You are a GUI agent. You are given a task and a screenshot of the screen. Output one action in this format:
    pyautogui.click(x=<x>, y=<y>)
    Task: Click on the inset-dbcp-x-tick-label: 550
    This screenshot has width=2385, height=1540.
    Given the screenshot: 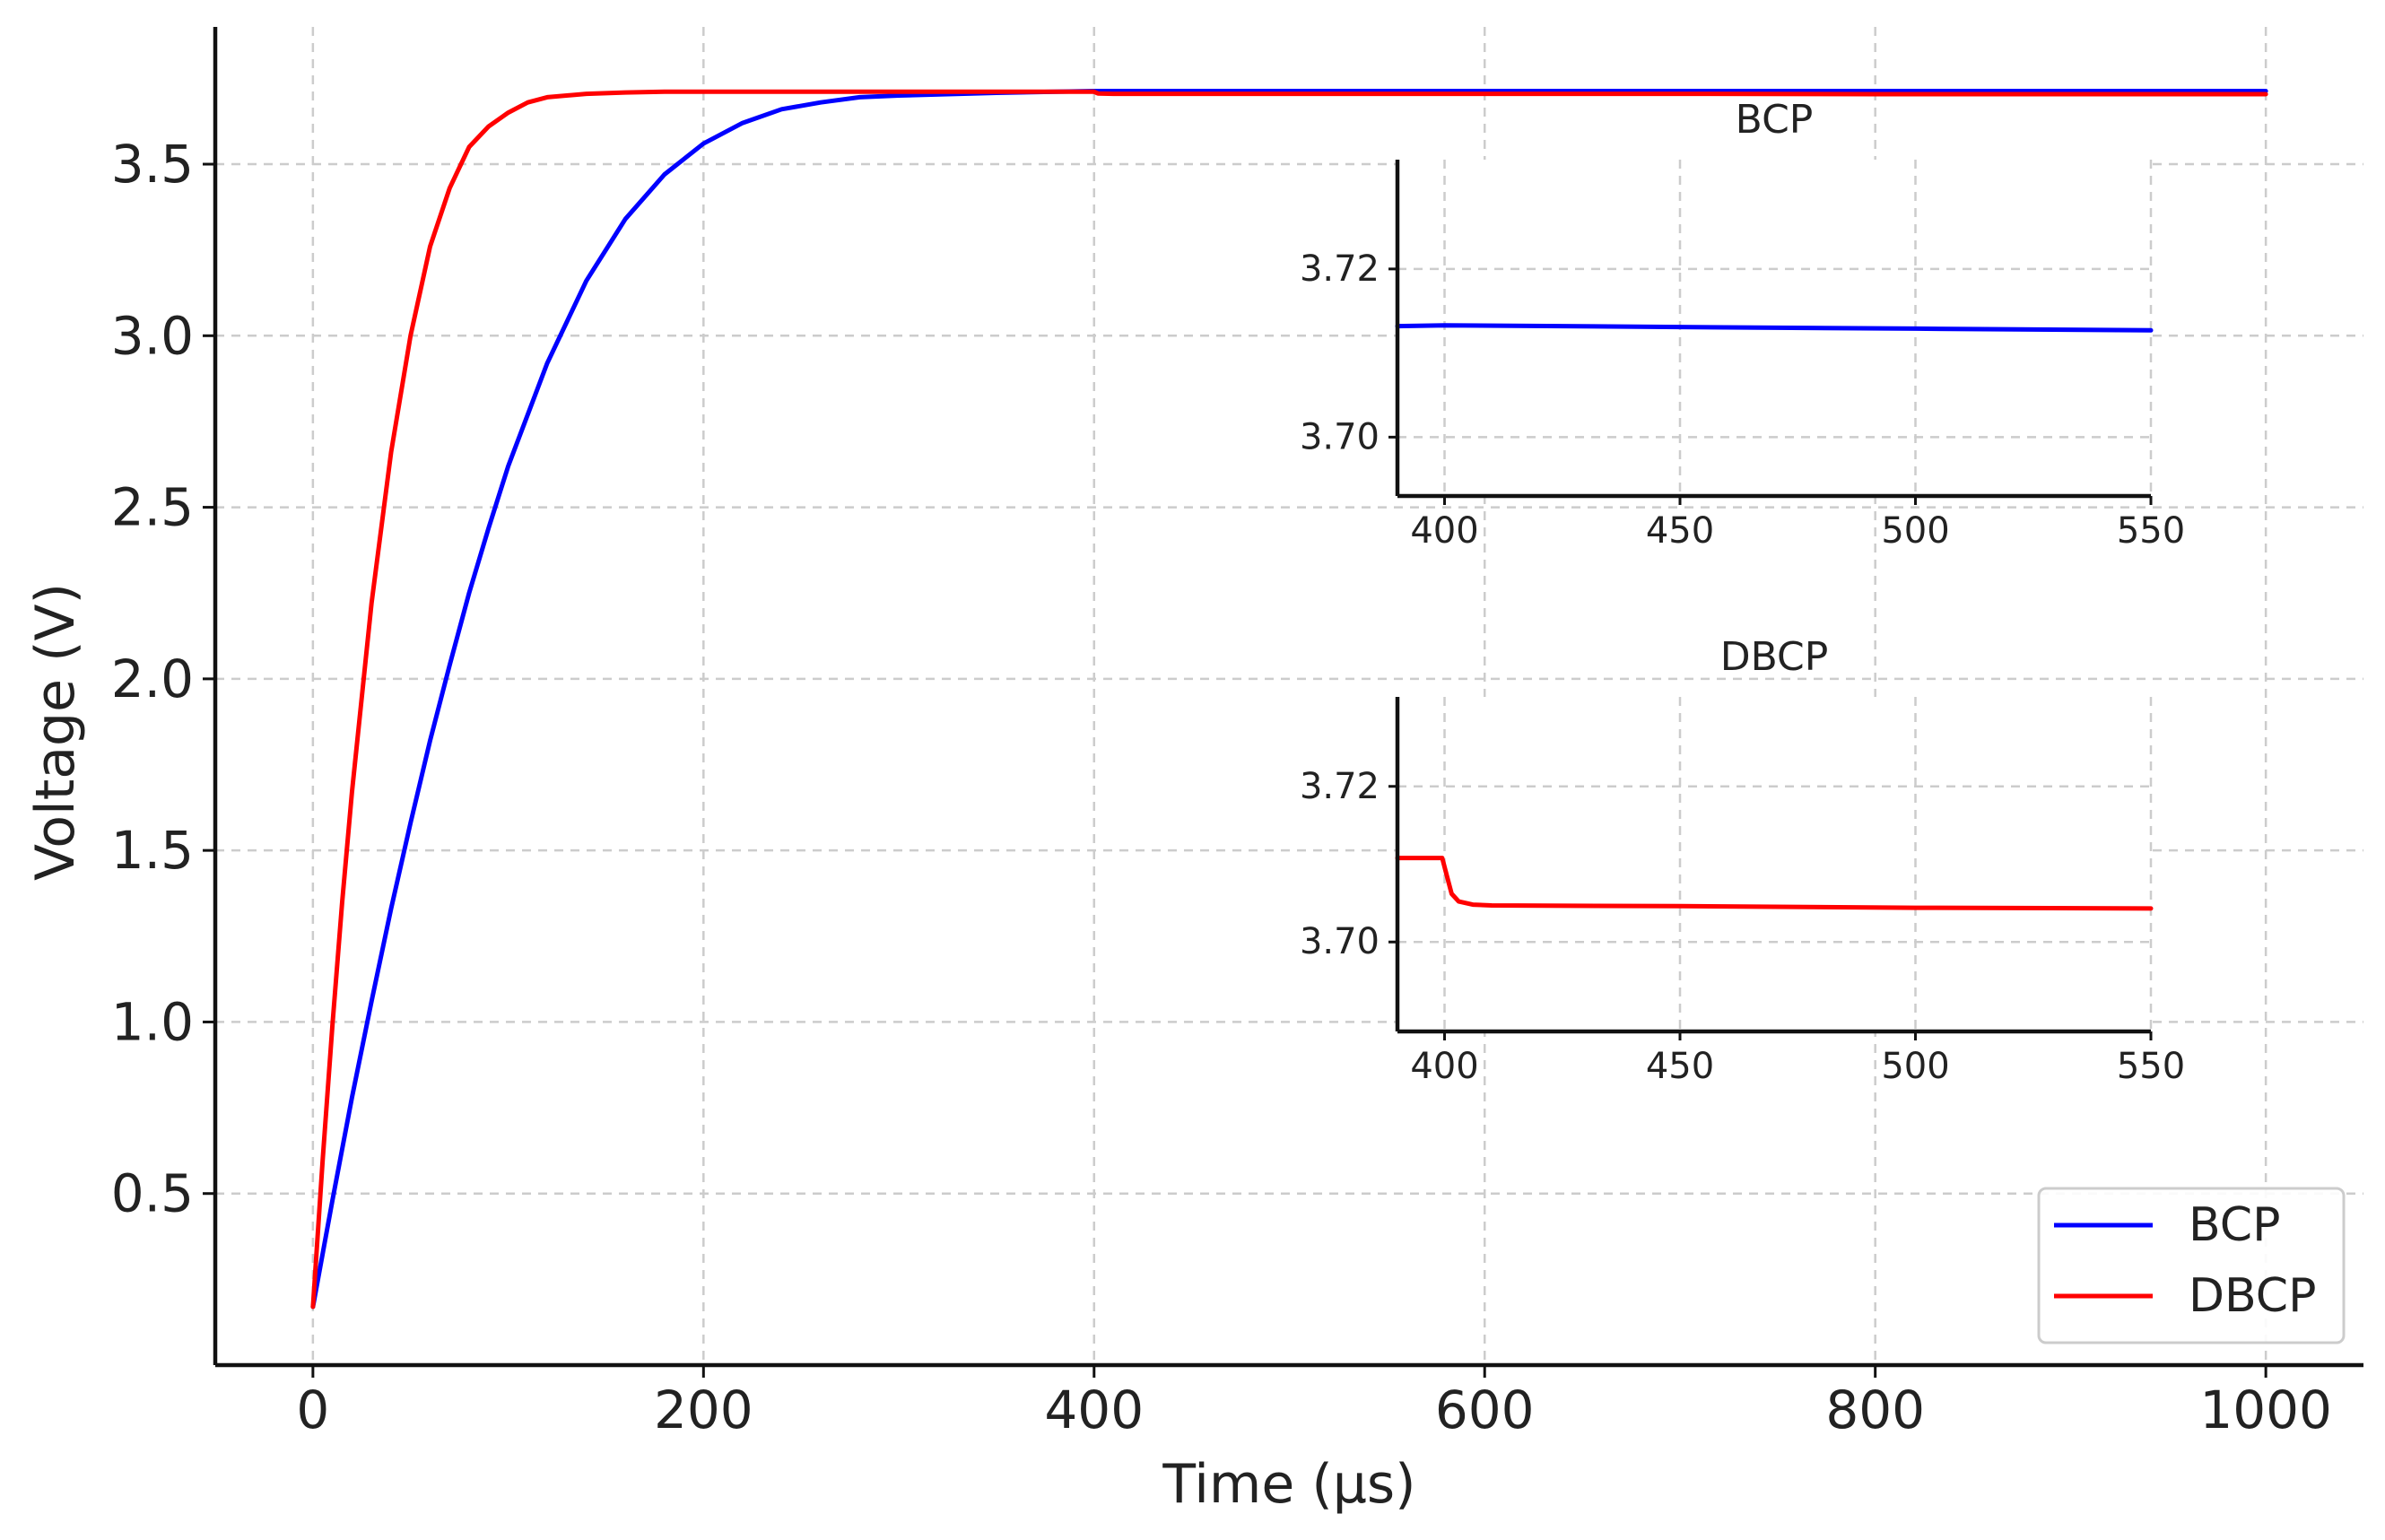 What is the action you would take?
    pyautogui.click(x=2151, y=1066)
    